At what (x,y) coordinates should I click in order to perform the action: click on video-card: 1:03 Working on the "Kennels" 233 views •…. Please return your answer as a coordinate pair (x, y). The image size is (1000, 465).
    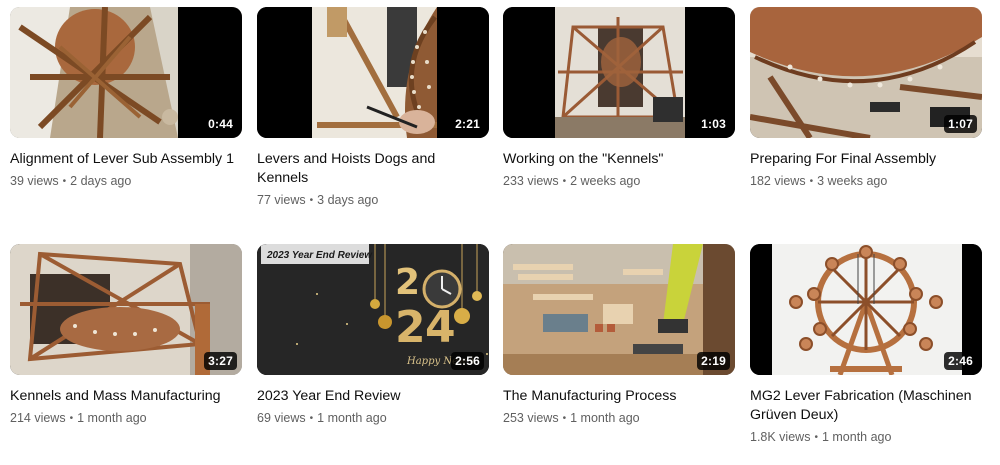
    Looking at the image, I should click on (619, 99).